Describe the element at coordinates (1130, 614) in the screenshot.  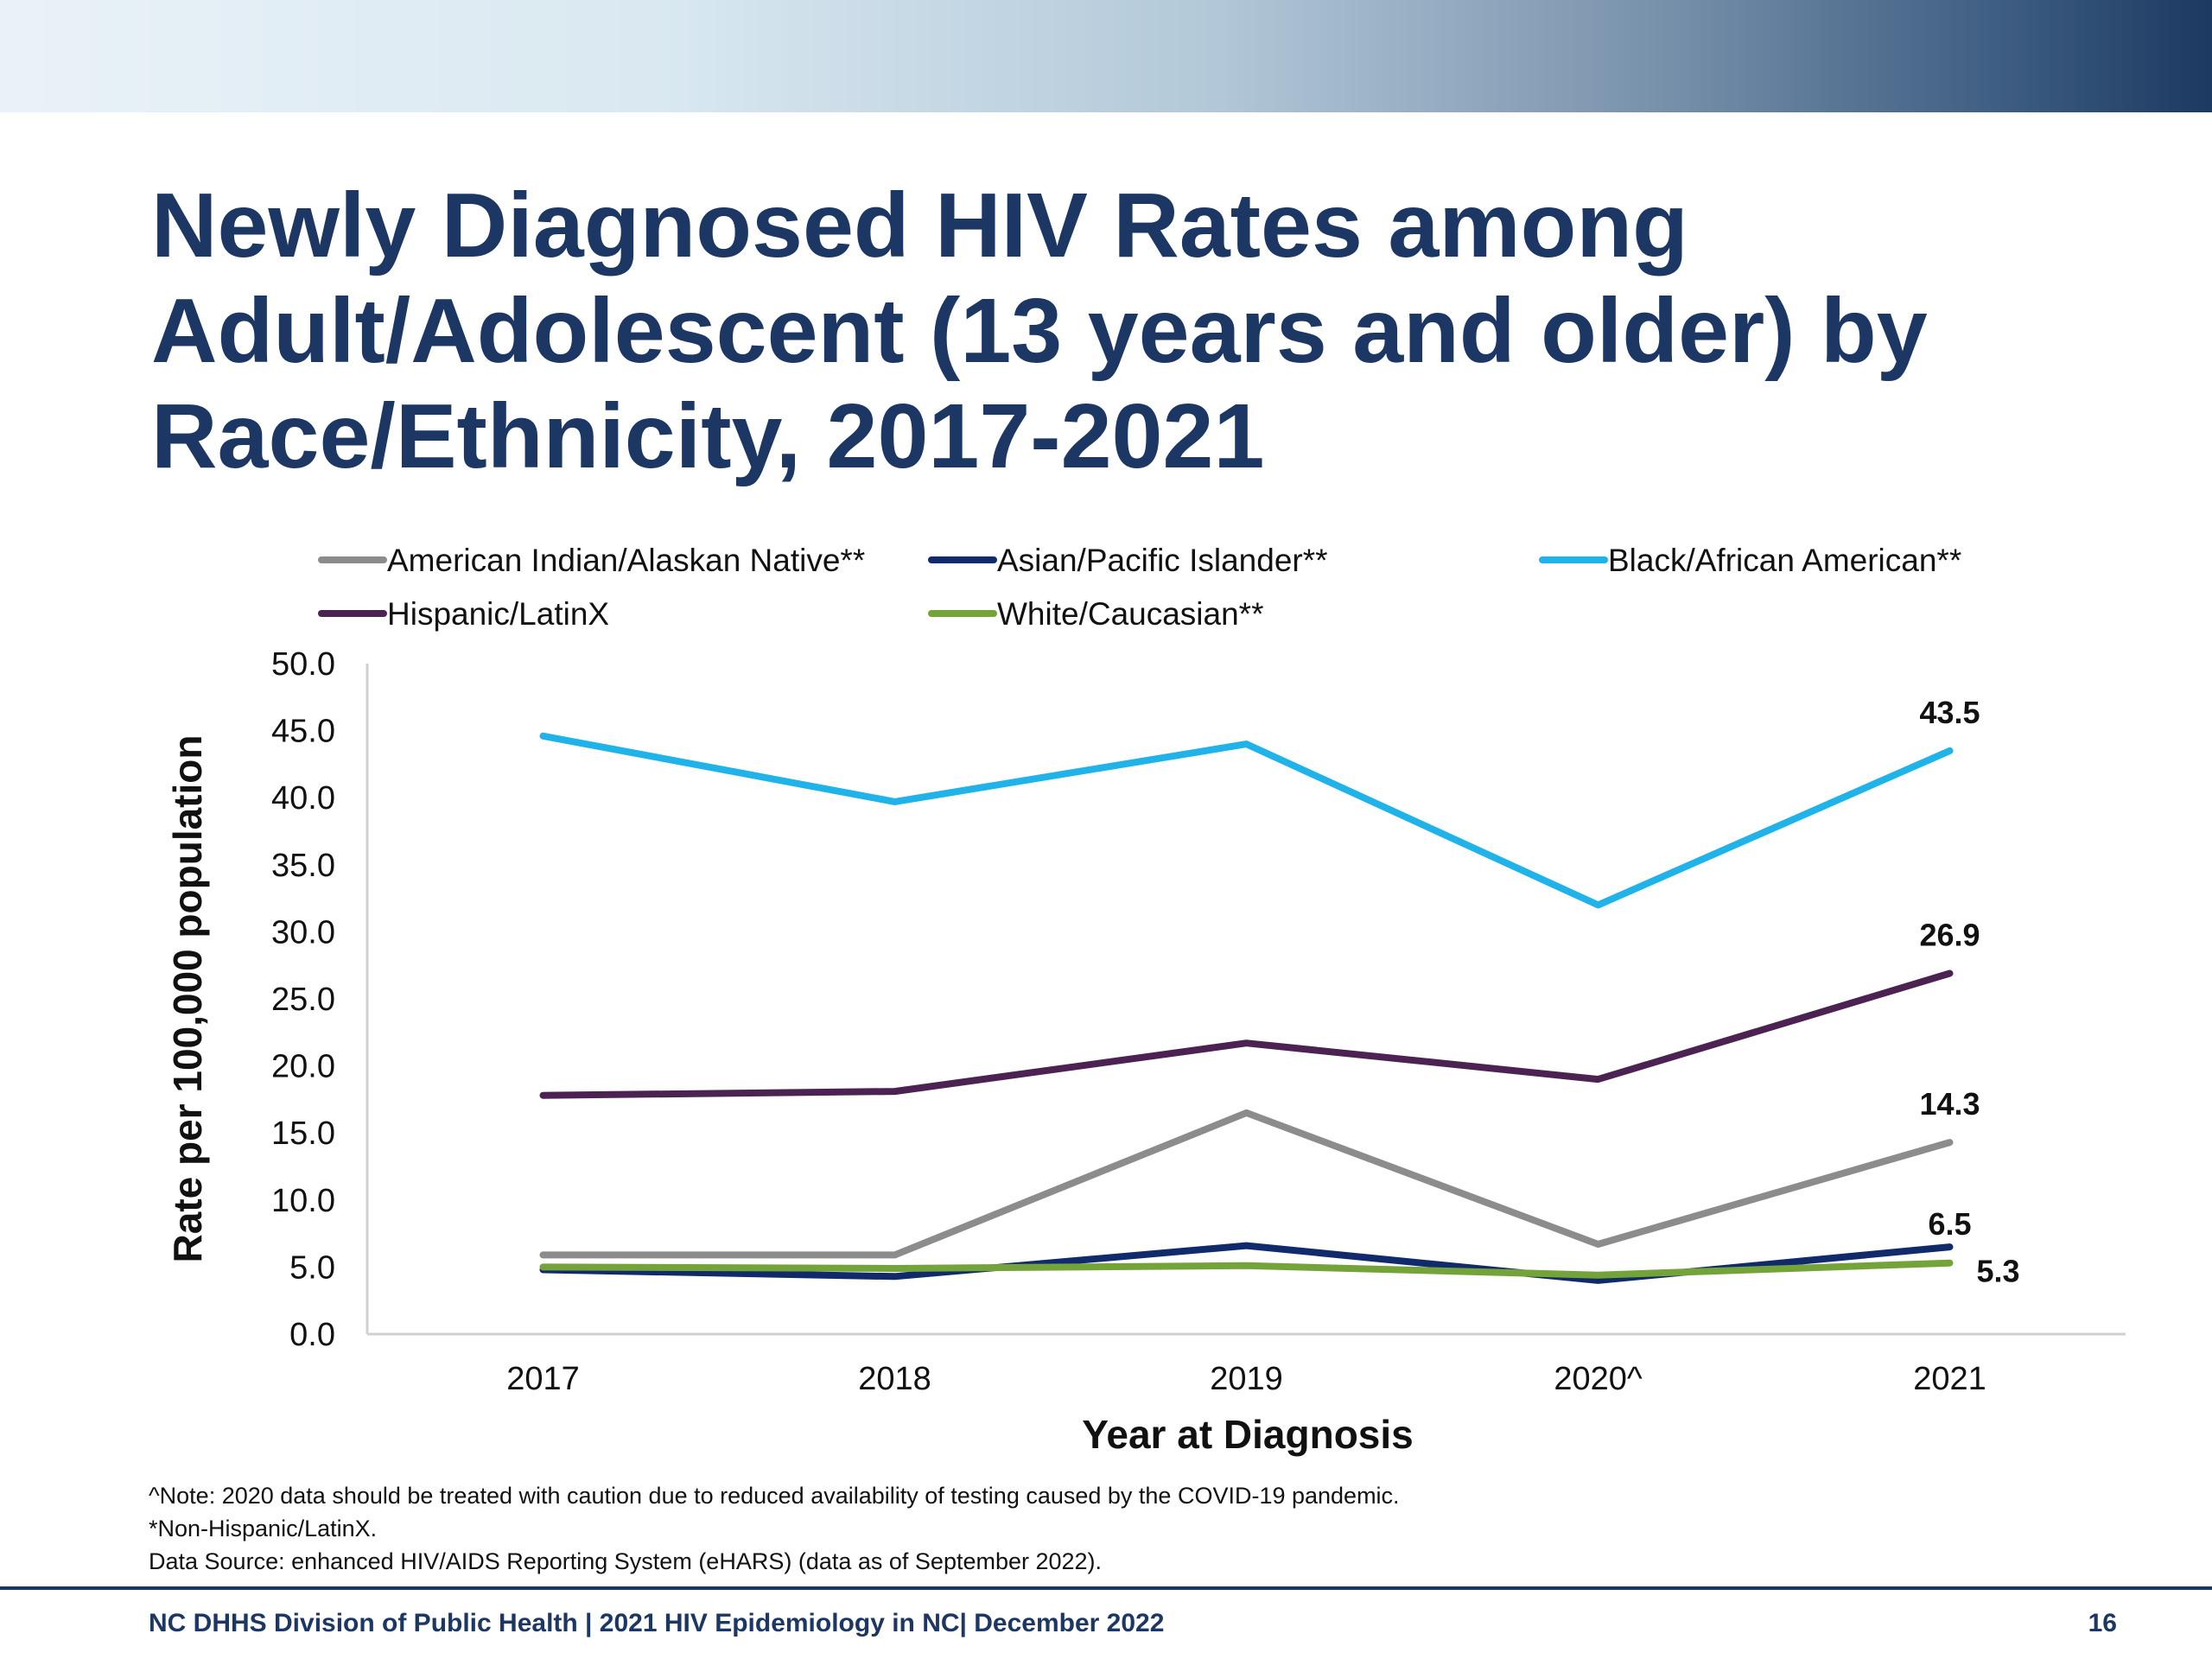
I see `legend-label: White/Caucasian**` at that location.